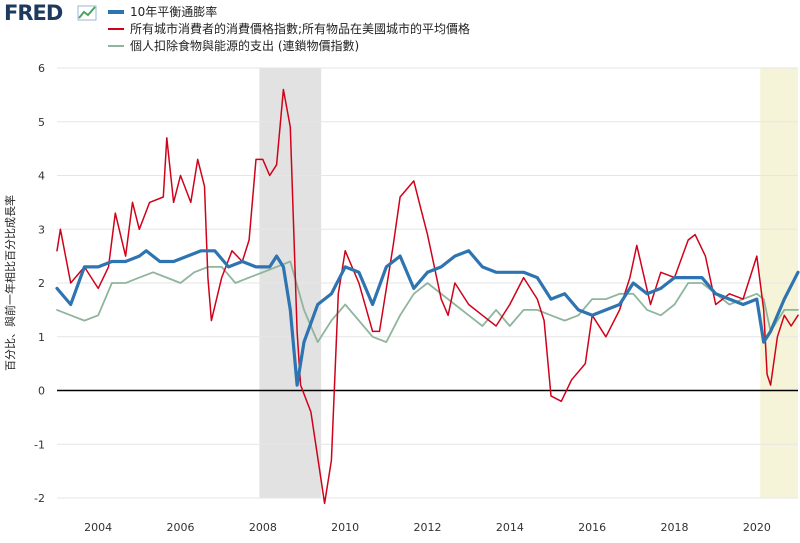  What do you see at coordinates (41, 229) in the screenshot?
I see `y-tick-label: 3` at bounding box center [41, 229].